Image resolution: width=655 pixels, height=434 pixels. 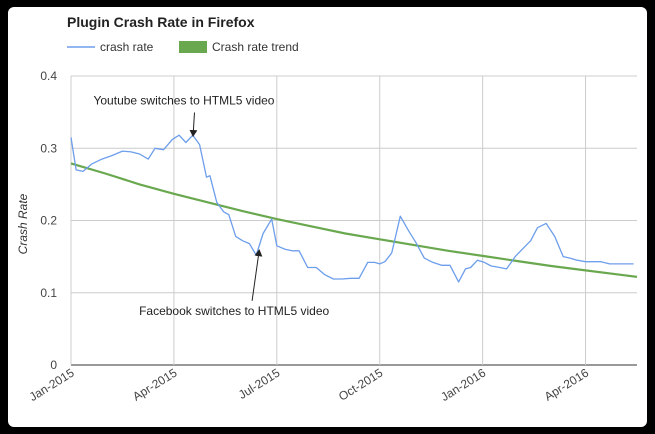 I want to click on x-tick-label: Apr-2015, so click(x=155, y=385).